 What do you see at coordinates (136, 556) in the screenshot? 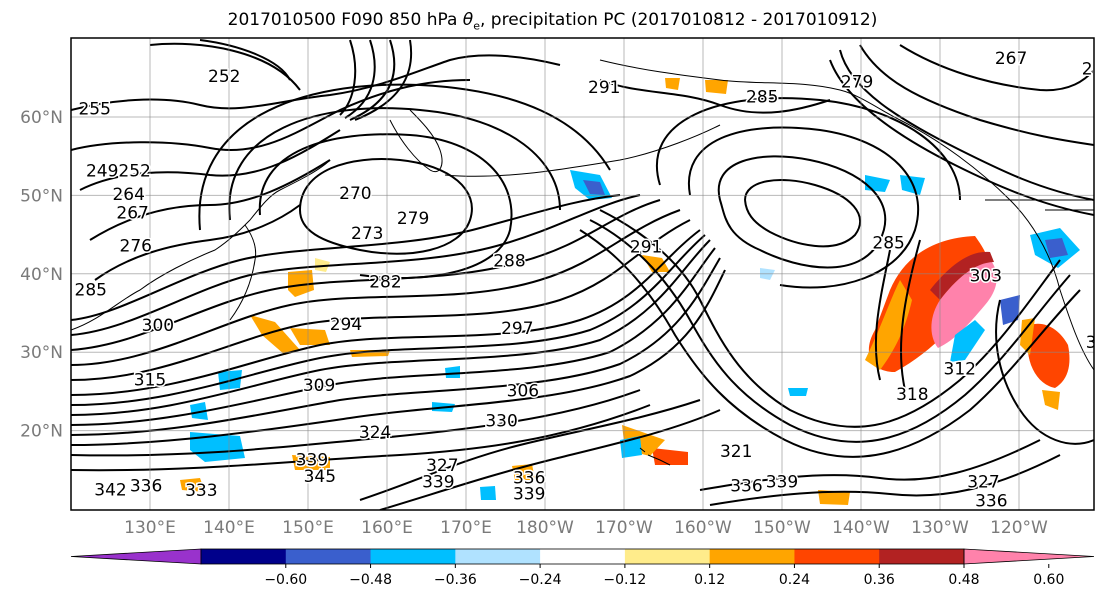
I see `colorbar-extend-low` at bounding box center [136, 556].